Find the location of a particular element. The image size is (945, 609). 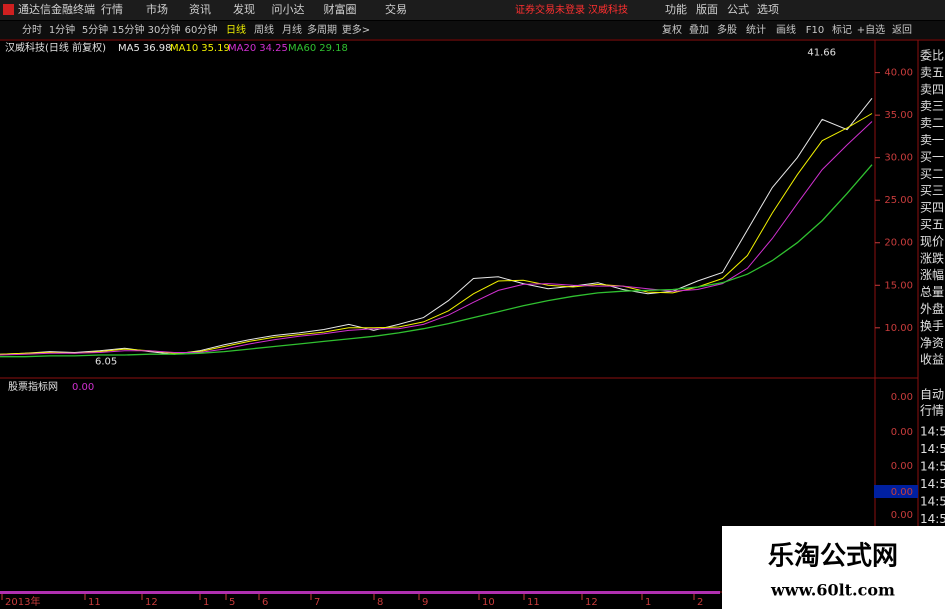

quote-label: 净资 is located at coordinates (932, 343).